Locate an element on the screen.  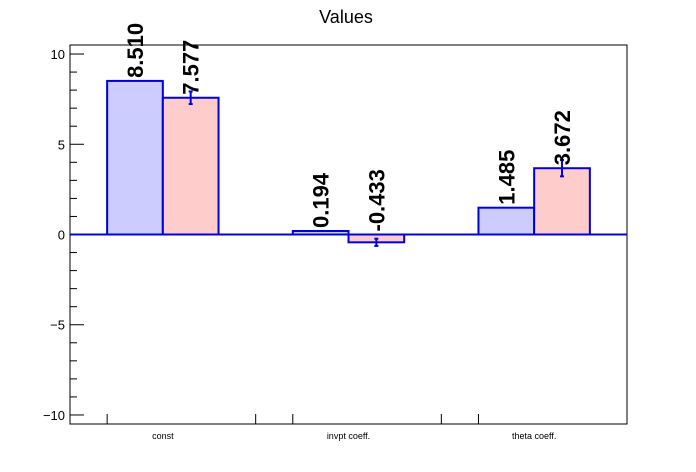
data-label: -0.433 is located at coordinates (376, 200).